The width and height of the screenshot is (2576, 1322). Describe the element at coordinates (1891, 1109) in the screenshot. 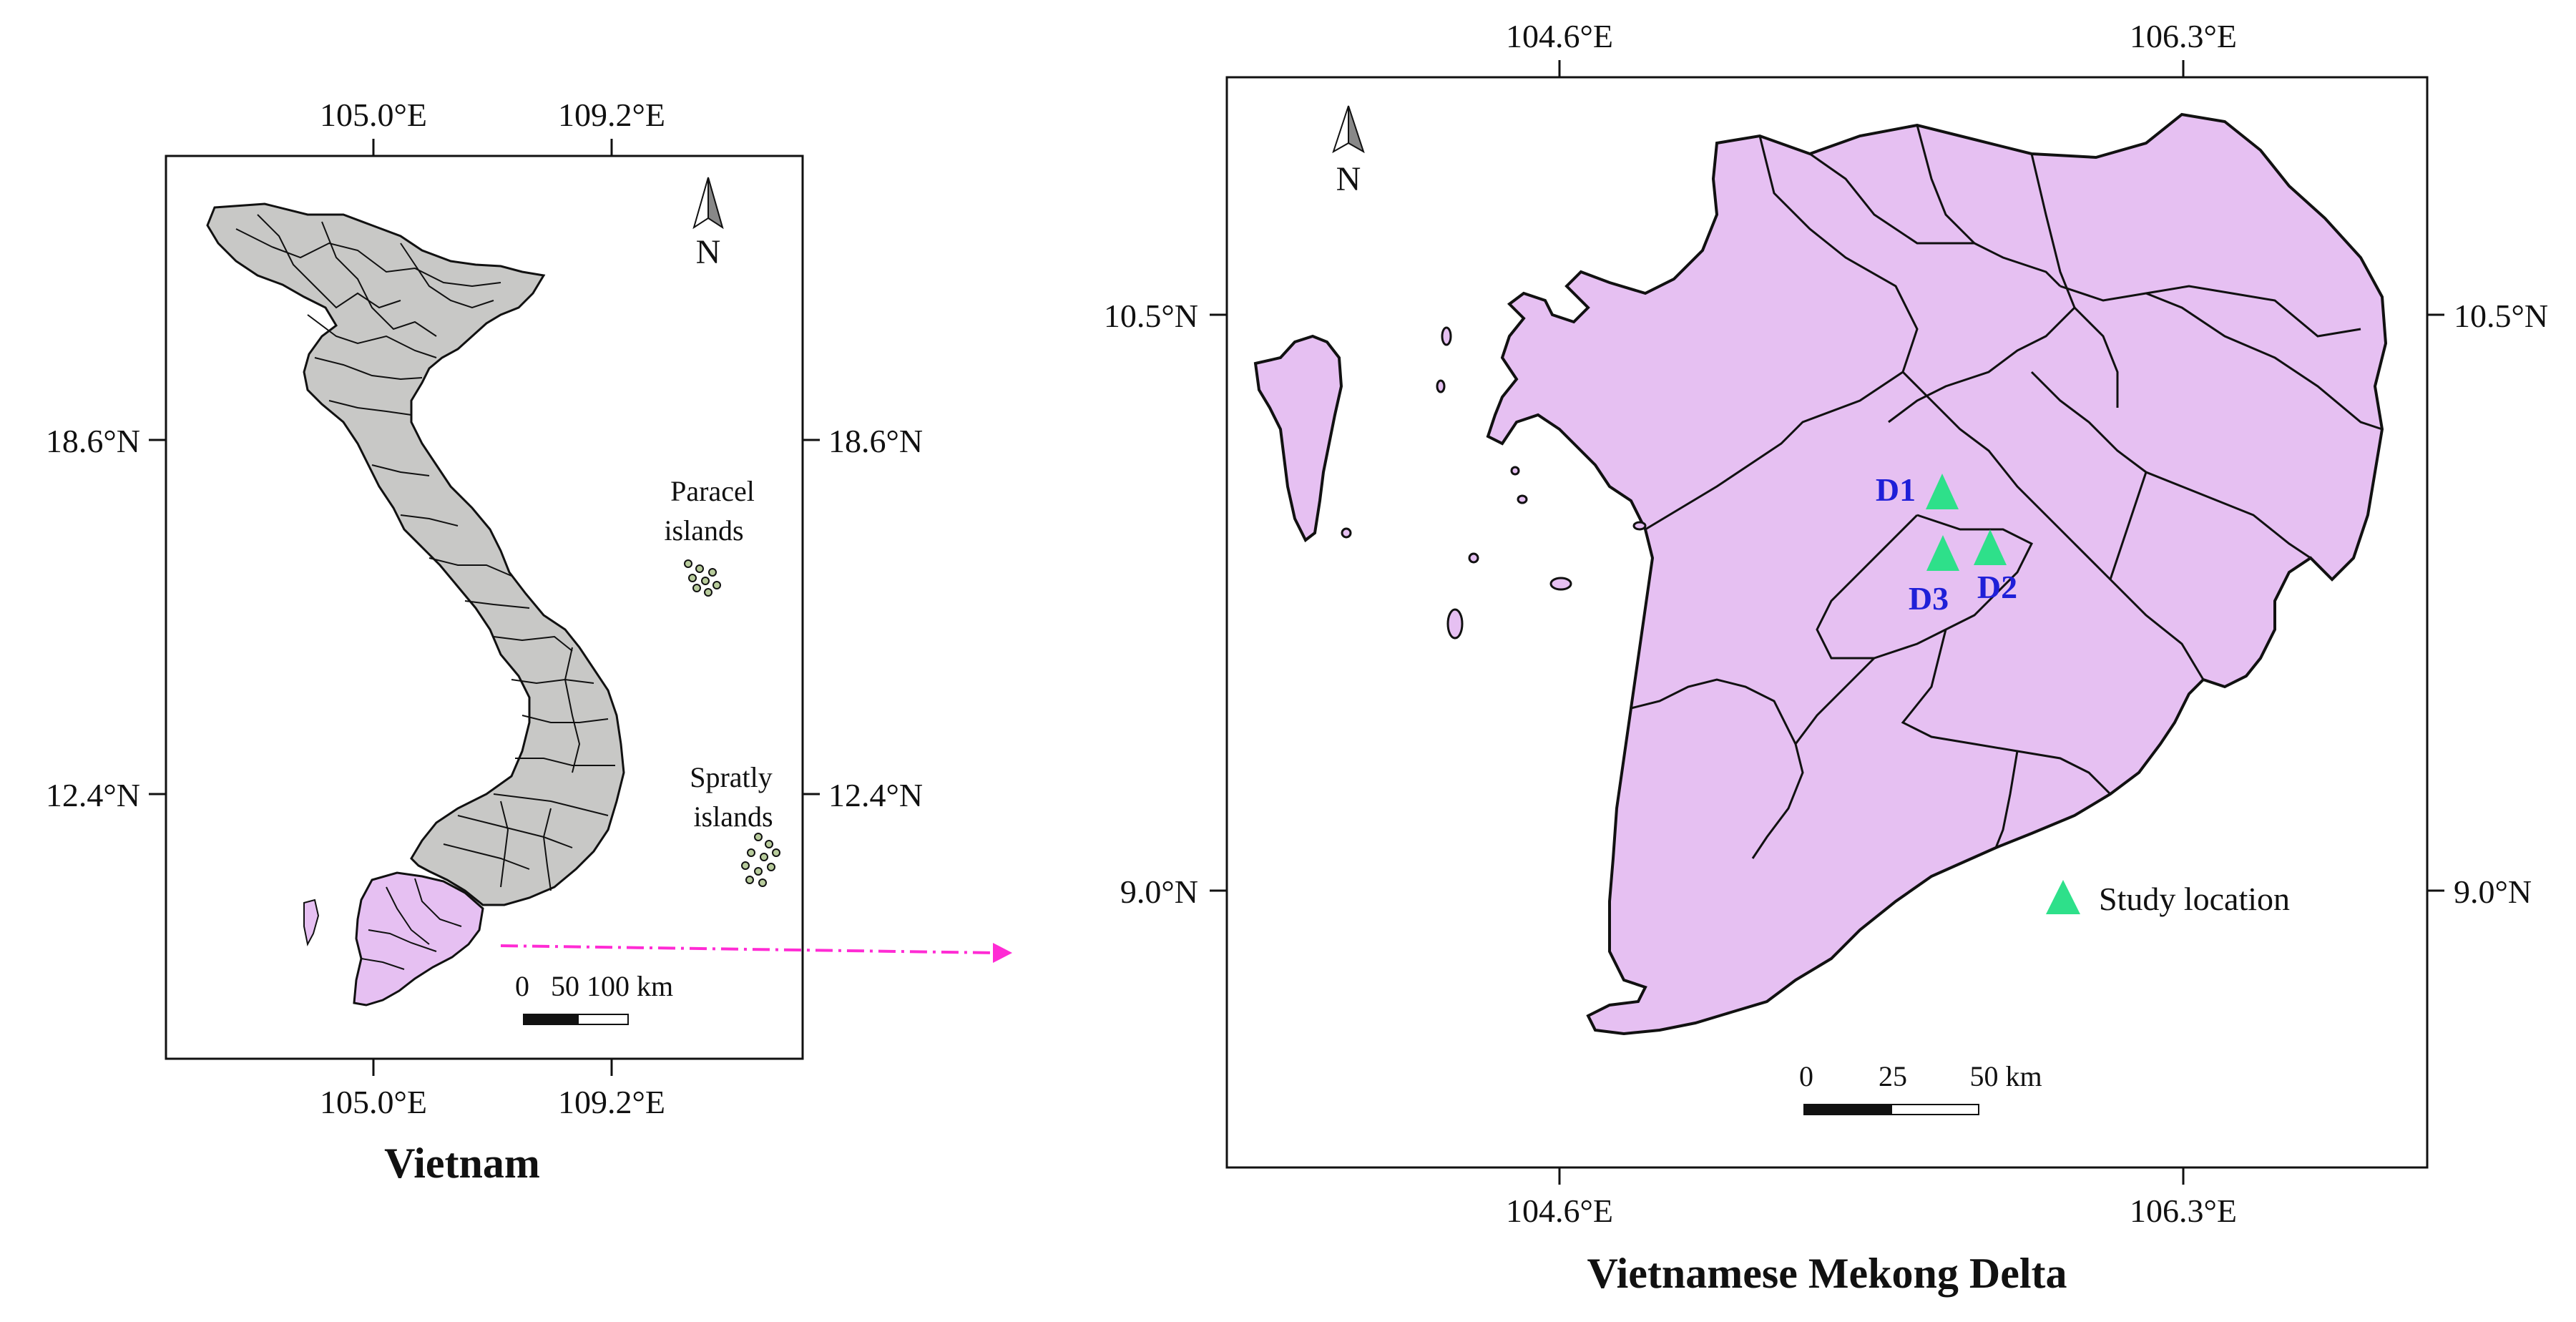

I see `mekong-scale-bar` at that location.